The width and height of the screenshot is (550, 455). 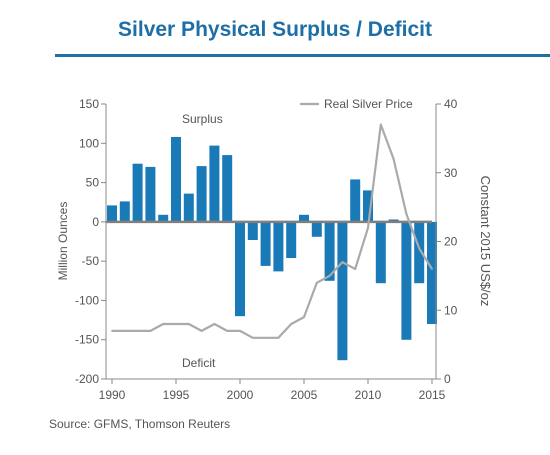 I want to click on bar-2002, so click(x=265, y=243).